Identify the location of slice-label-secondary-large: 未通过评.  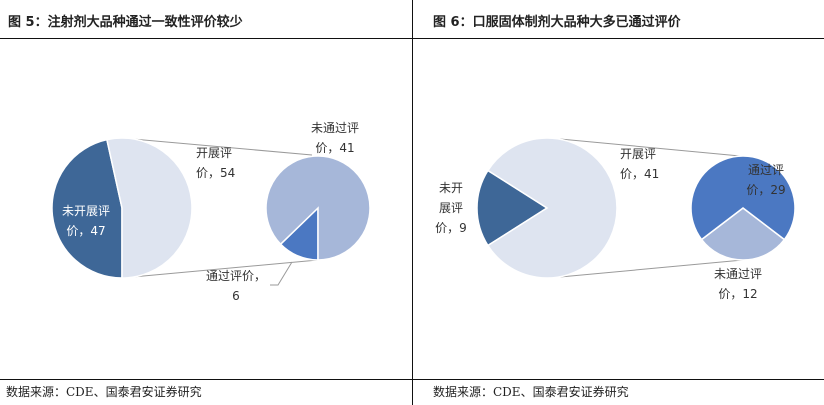
(335, 128).